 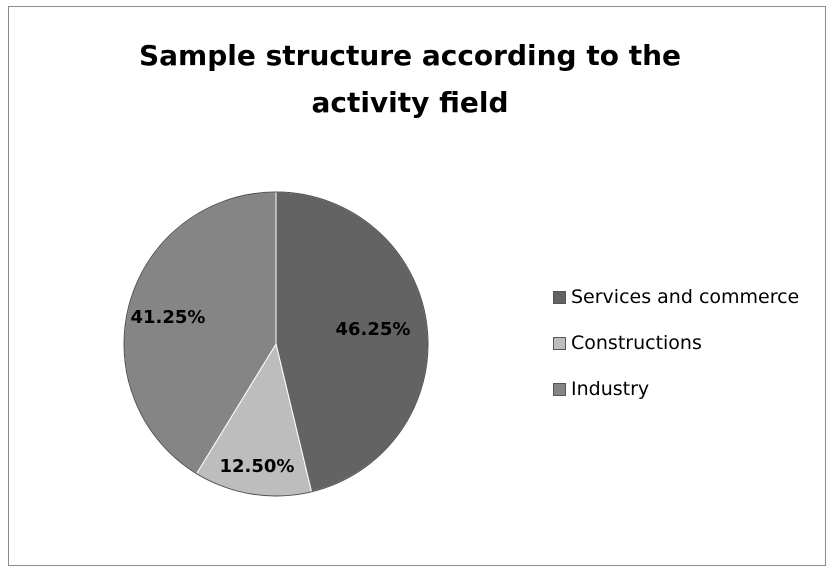 What do you see at coordinates (168, 317) in the screenshot?
I see `slice-label-industry: 41.25%` at bounding box center [168, 317].